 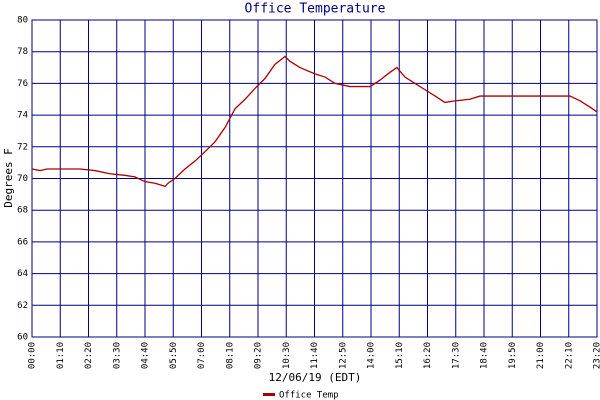 What do you see at coordinates (230, 355) in the screenshot?
I see `x-tick-label: 08:10` at bounding box center [230, 355].